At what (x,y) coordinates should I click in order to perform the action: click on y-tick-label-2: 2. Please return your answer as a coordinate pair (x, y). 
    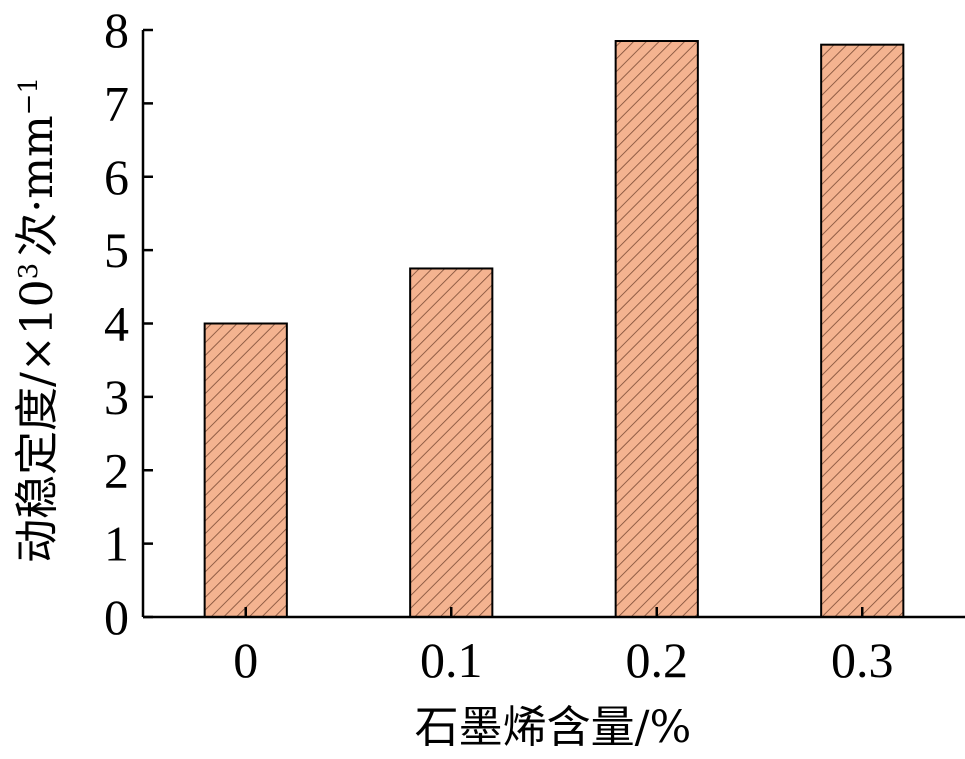
    Looking at the image, I should click on (116, 470).